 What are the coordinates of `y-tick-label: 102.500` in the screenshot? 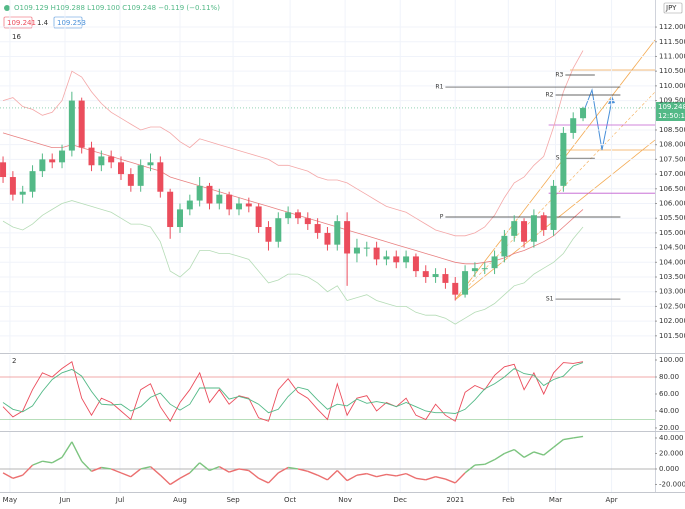 It's located at (672, 306).